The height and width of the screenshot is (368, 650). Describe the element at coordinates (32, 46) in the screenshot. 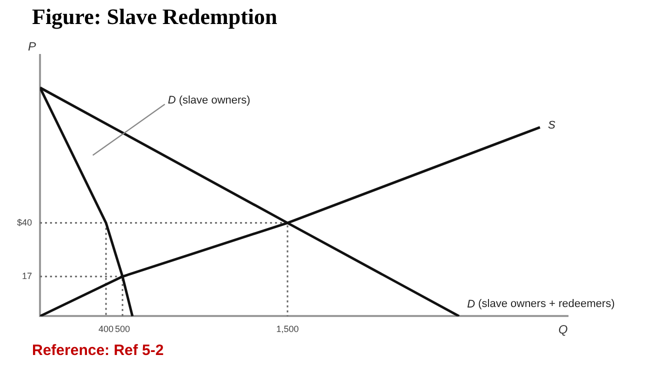

I see `y-axis-title: P` at that location.